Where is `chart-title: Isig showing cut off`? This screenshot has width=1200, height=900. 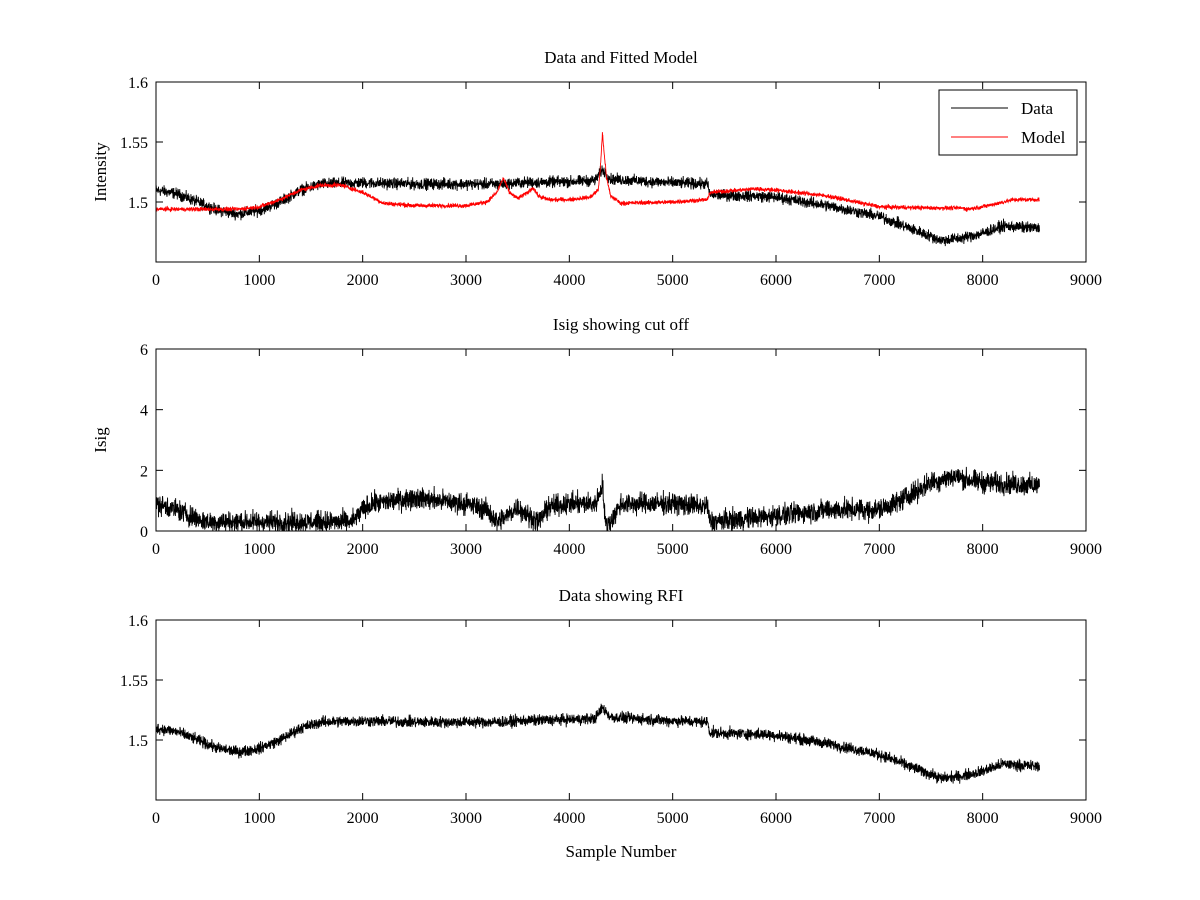 chart-title: Isig showing cut off is located at coordinates (621, 324).